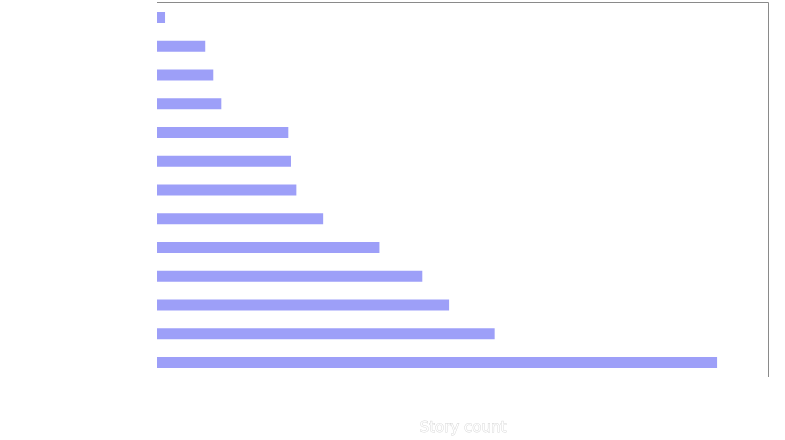 The width and height of the screenshot is (785, 440). What do you see at coordinates (463, 427) in the screenshot?
I see `x-axis-label: Story count` at bounding box center [463, 427].